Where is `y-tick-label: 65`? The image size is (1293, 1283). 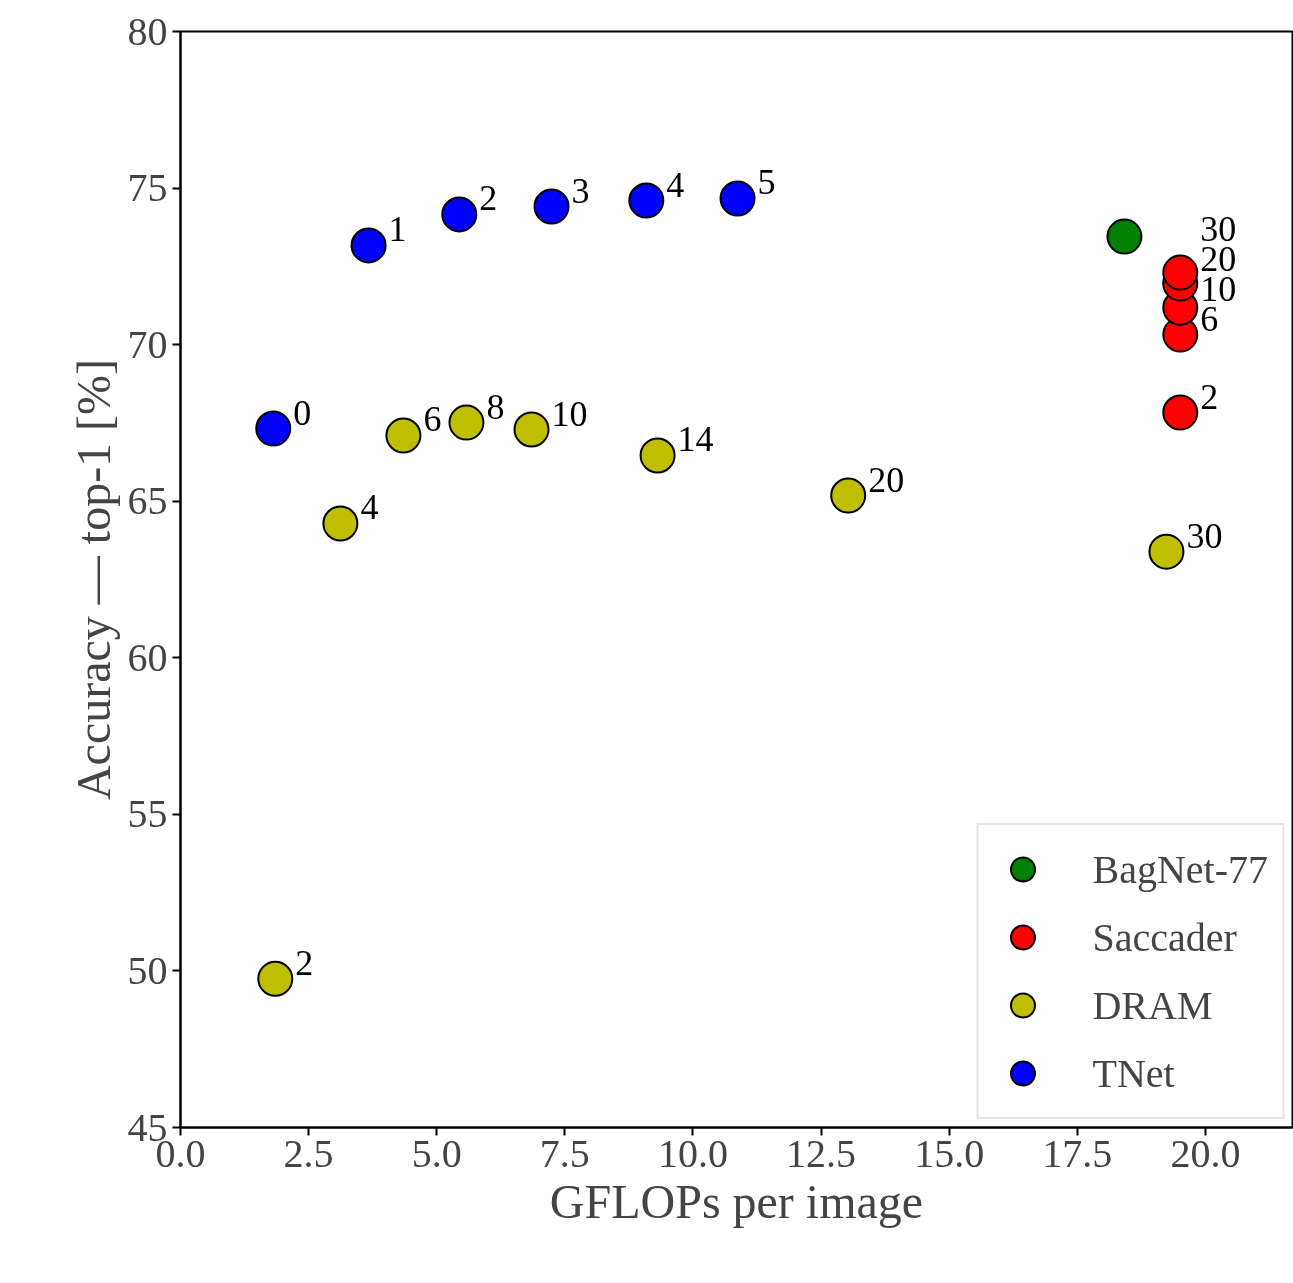 y-tick-label: 65 is located at coordinates (147, 501).